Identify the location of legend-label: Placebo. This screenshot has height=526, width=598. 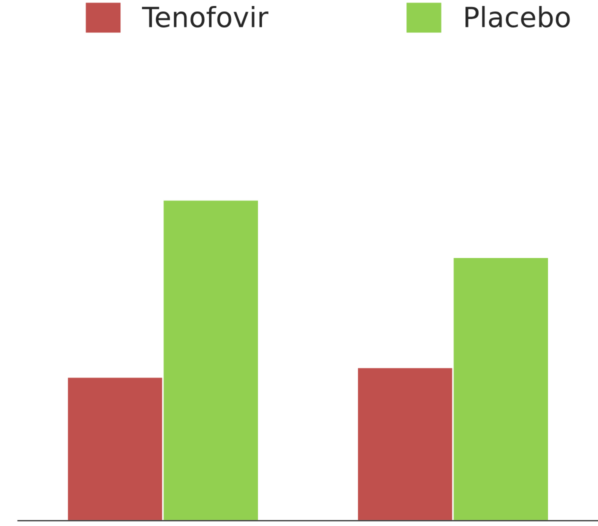
(518, 17).